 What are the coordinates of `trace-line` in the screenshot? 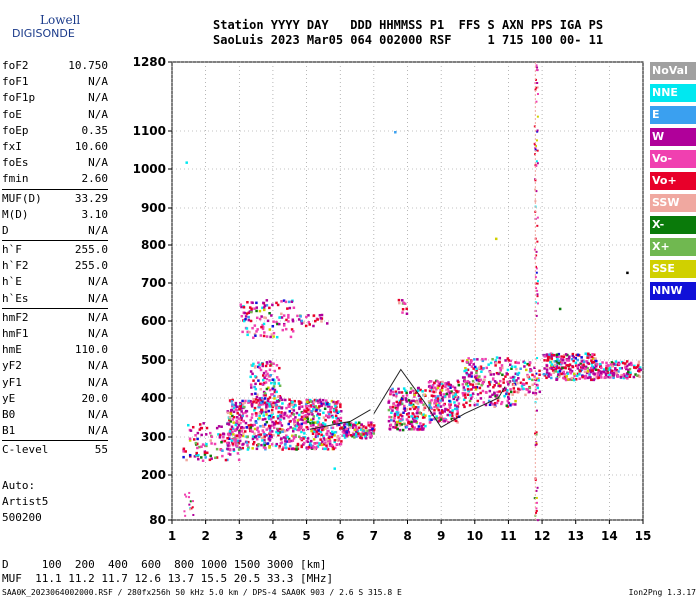 It's located at (439, 398).